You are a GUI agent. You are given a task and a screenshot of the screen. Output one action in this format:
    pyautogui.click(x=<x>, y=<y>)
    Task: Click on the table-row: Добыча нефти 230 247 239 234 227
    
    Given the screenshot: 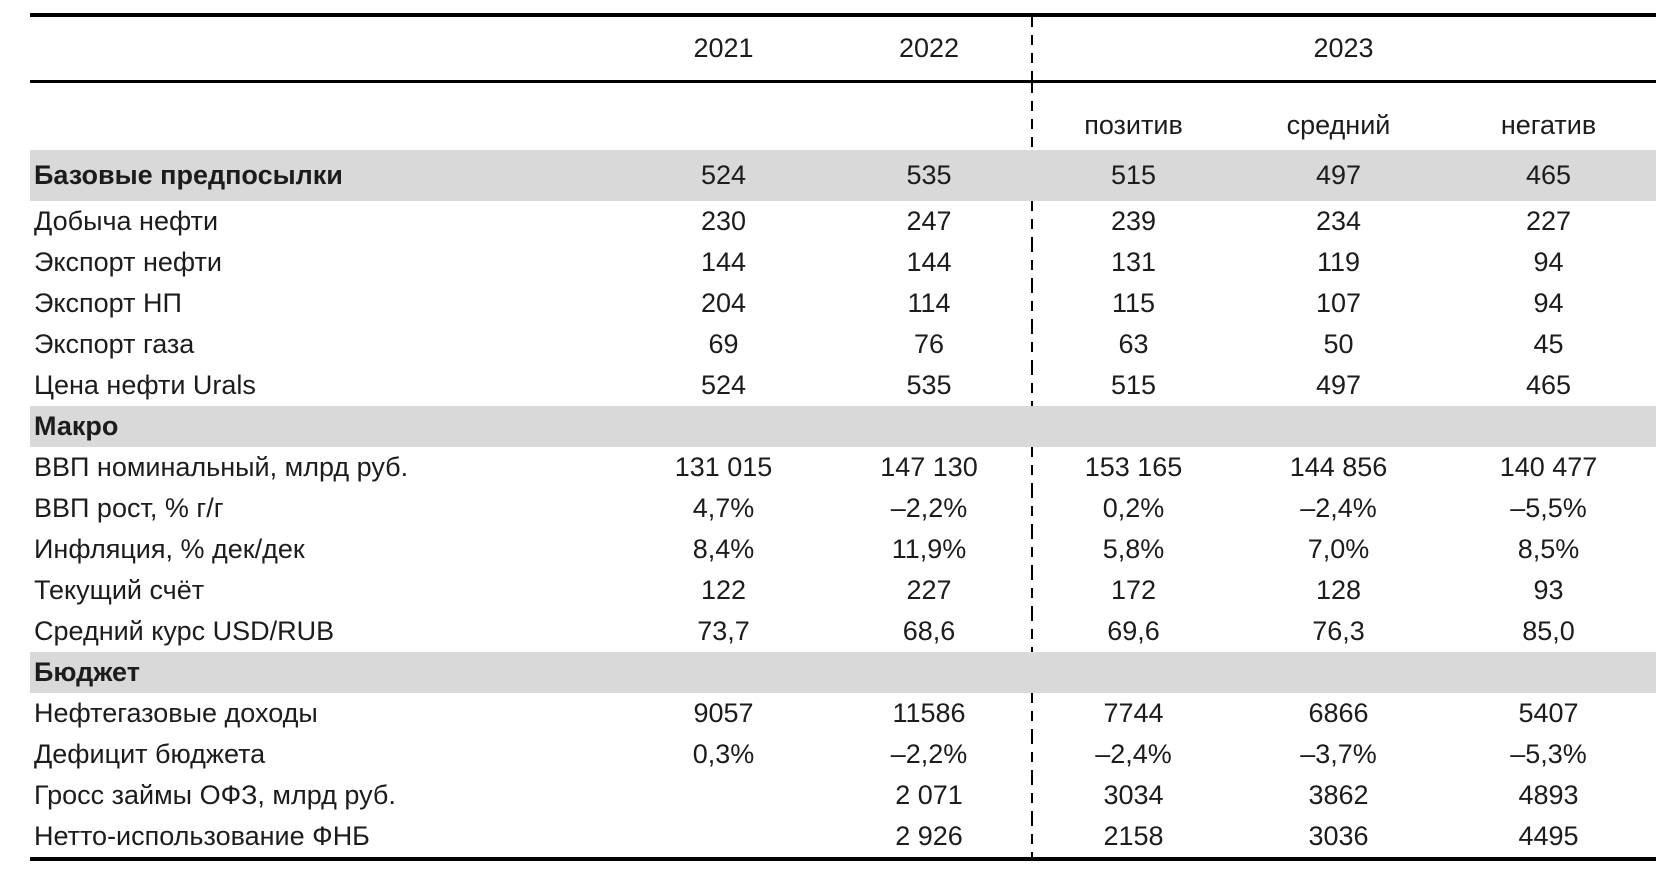 What is the action you would take?
    pyautogui.click(x=843, y=221)
    